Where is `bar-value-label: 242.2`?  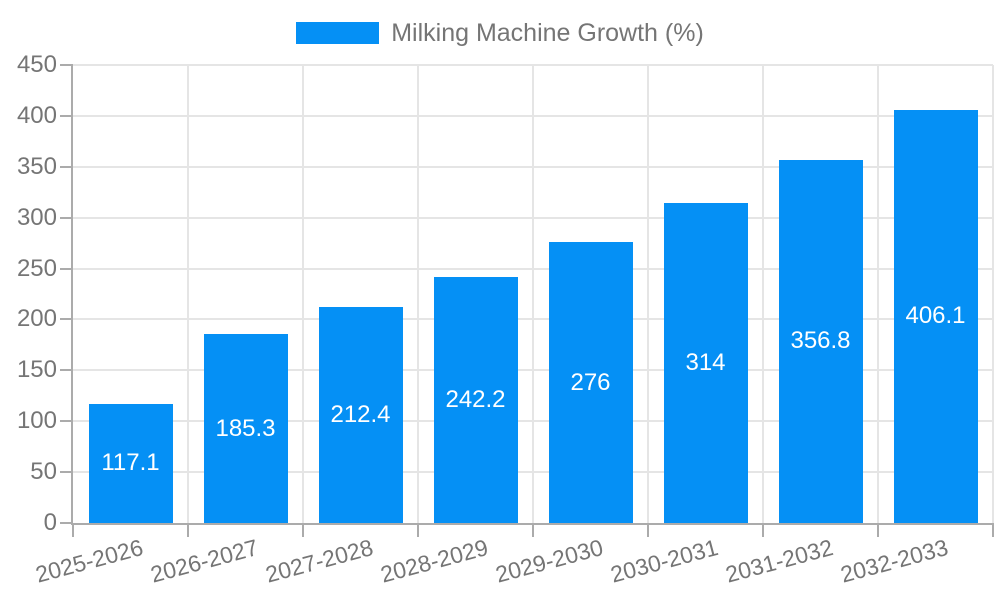
bar-value-label: 242.2 is located at coordinates (475, 399).